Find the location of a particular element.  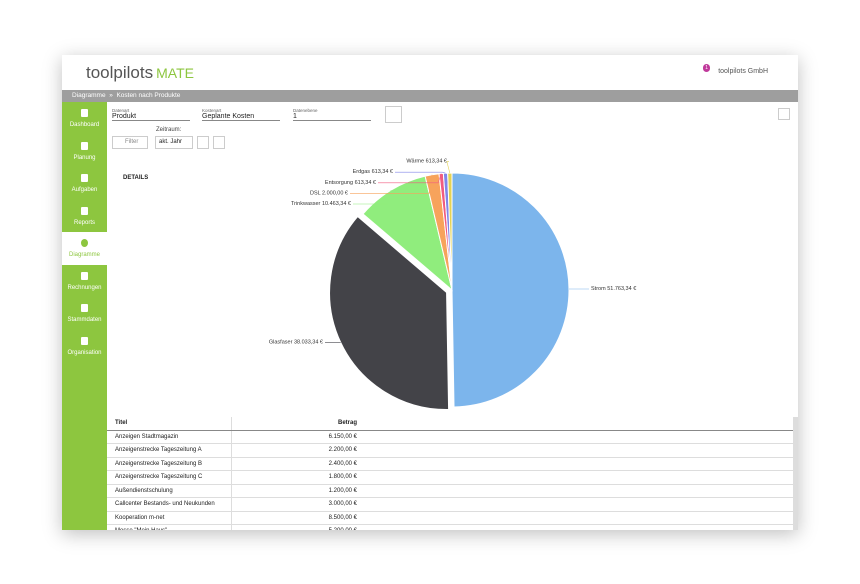

nav-item: Planung is located at coordinates (84, 151).